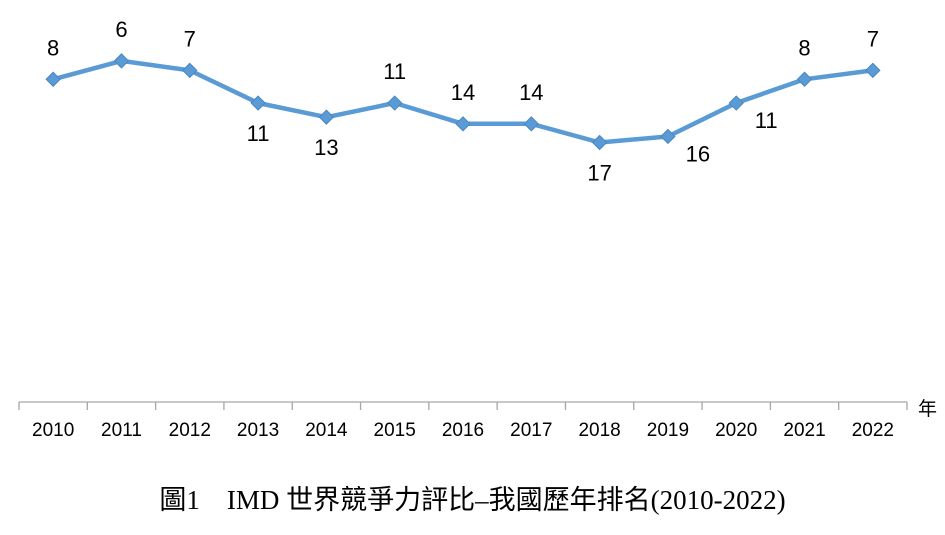  What do you see at coordinates (531, 430) in the screenshot?
I see `x-tick-label: 2017` at bounding box center [531, 430].